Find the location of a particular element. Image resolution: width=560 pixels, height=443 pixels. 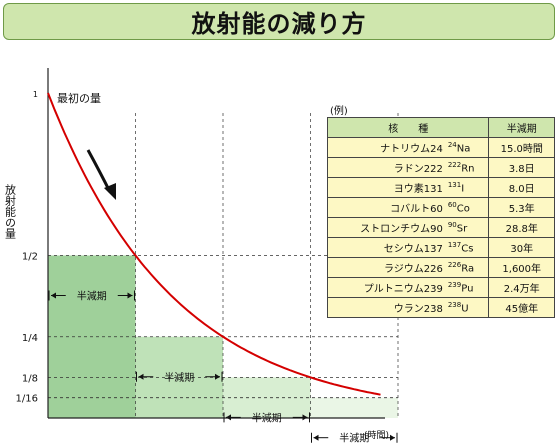

halflife-value: 5.3年 is located at coordinates (521, 207).